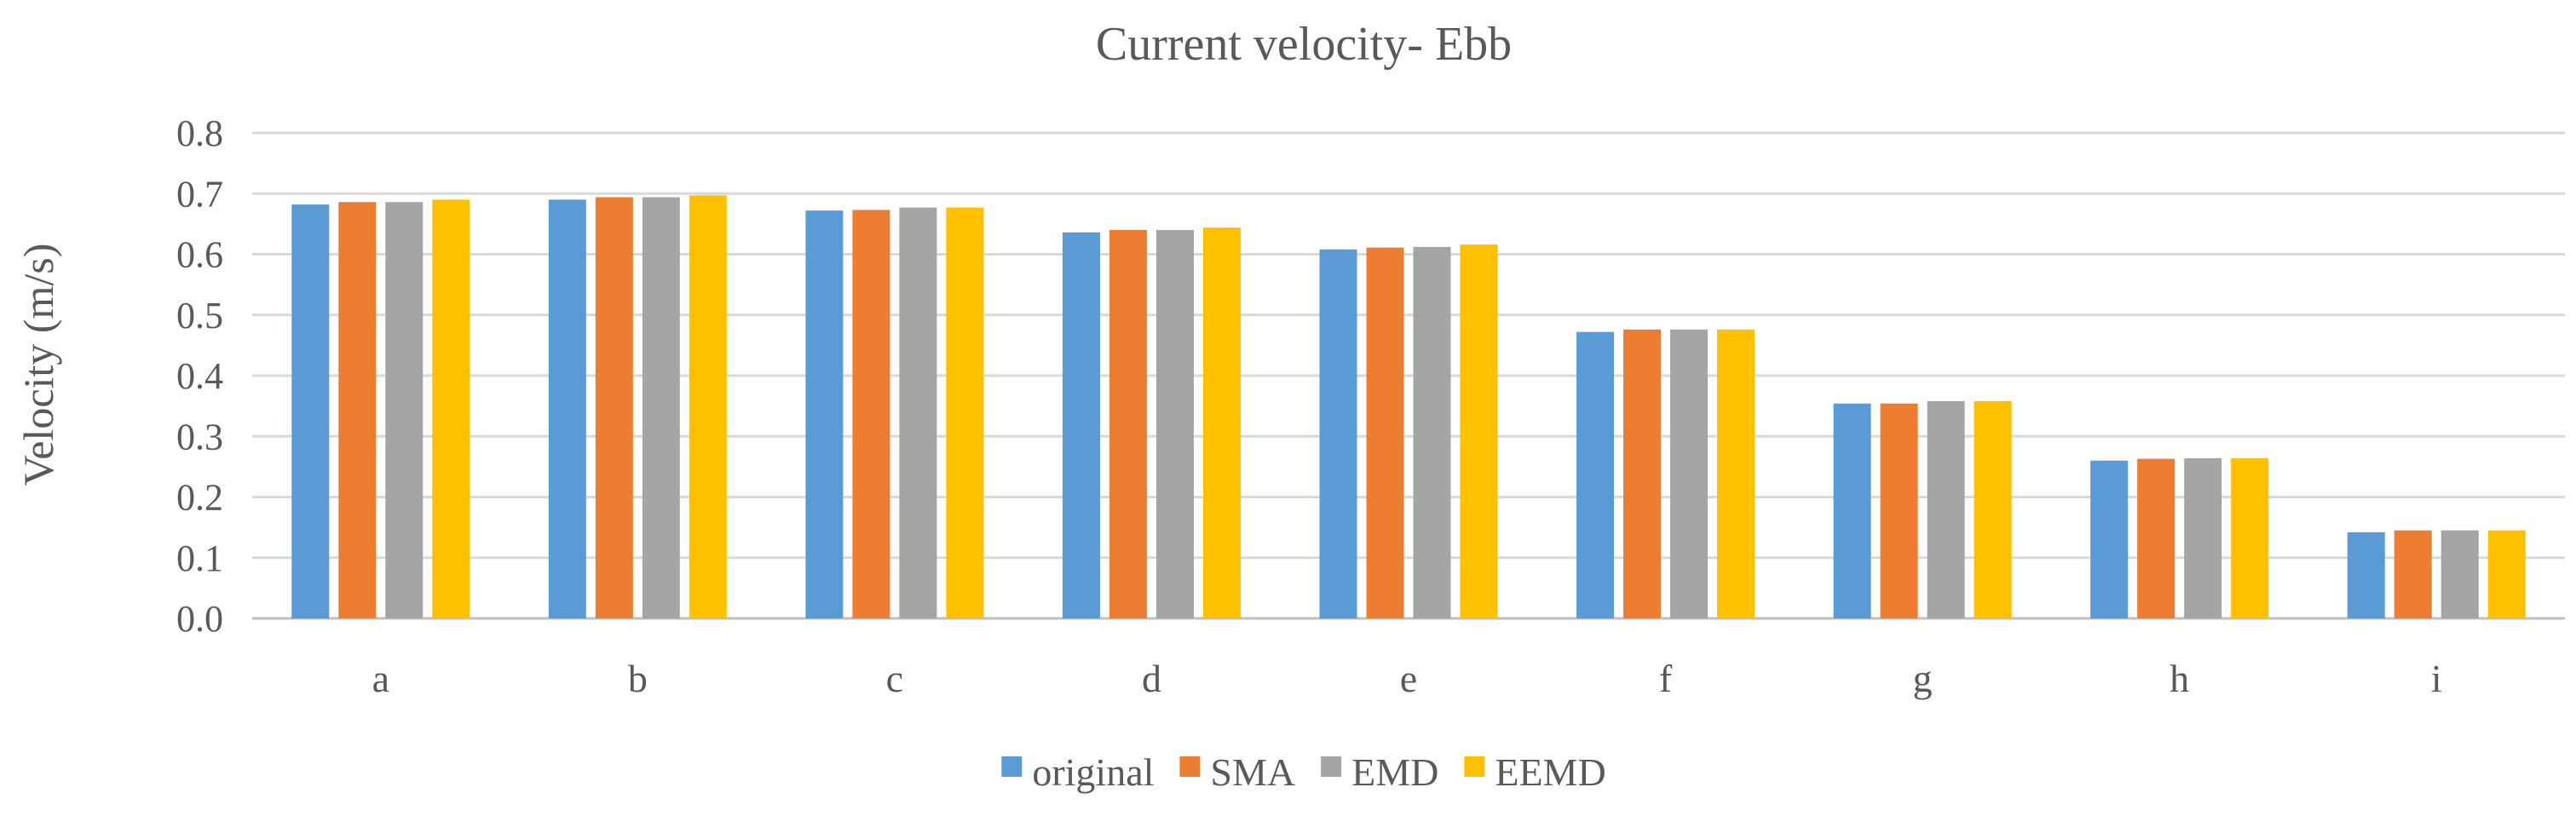 This screenshot has height=816, width=2576. Describe the element at coordinates (2203, 537) in the screenshot. I see `bar-emd-h` at that location.